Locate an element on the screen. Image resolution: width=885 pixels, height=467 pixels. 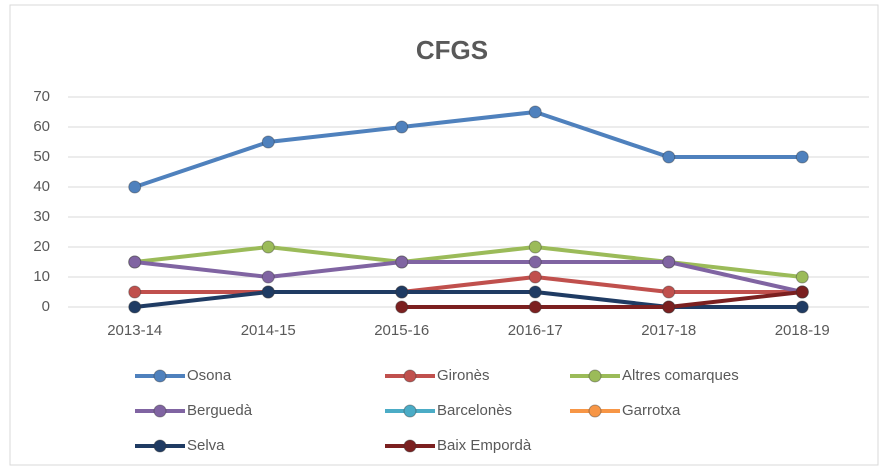
chart-title: CFGS is located at coordinates (452, 50).